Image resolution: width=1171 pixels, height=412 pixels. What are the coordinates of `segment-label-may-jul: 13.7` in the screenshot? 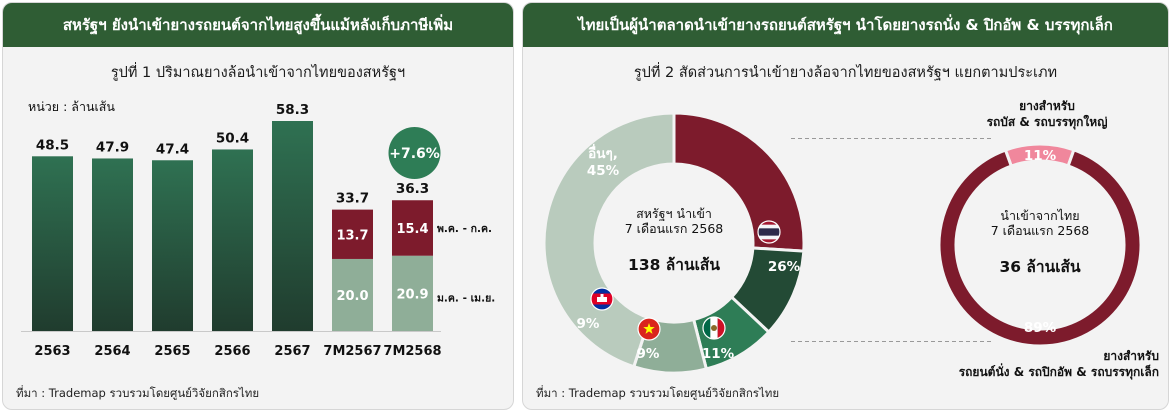 It's located at (352, 235).